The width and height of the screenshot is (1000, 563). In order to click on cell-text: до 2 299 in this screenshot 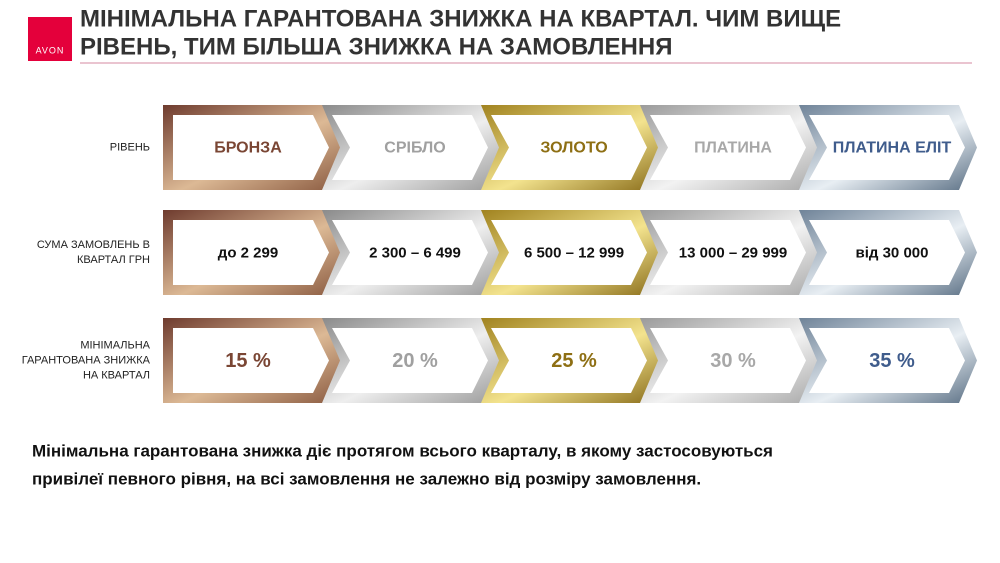, I will do `click(248, 252)`.